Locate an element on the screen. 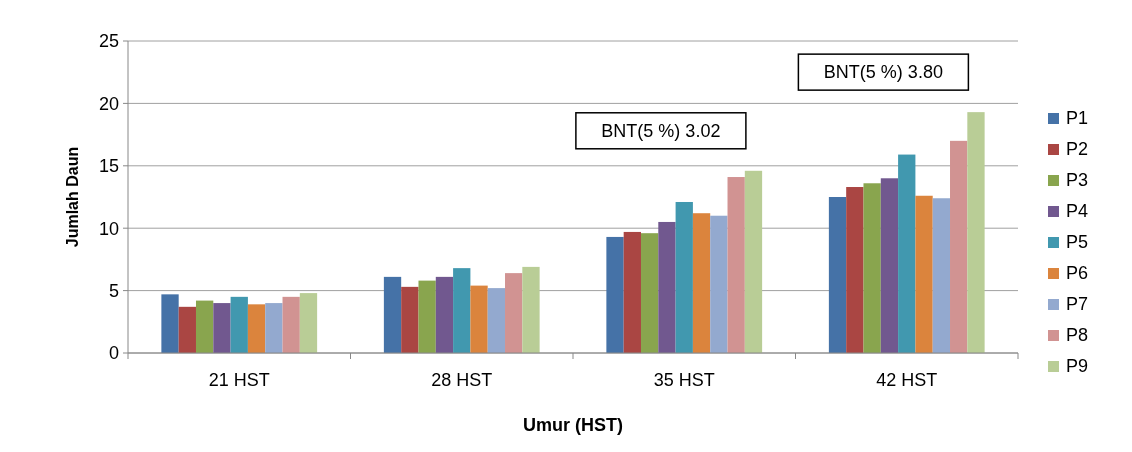 This screenshot has width=1132, height=452. legend-label: P2 is located at coordinates (1077, 149).